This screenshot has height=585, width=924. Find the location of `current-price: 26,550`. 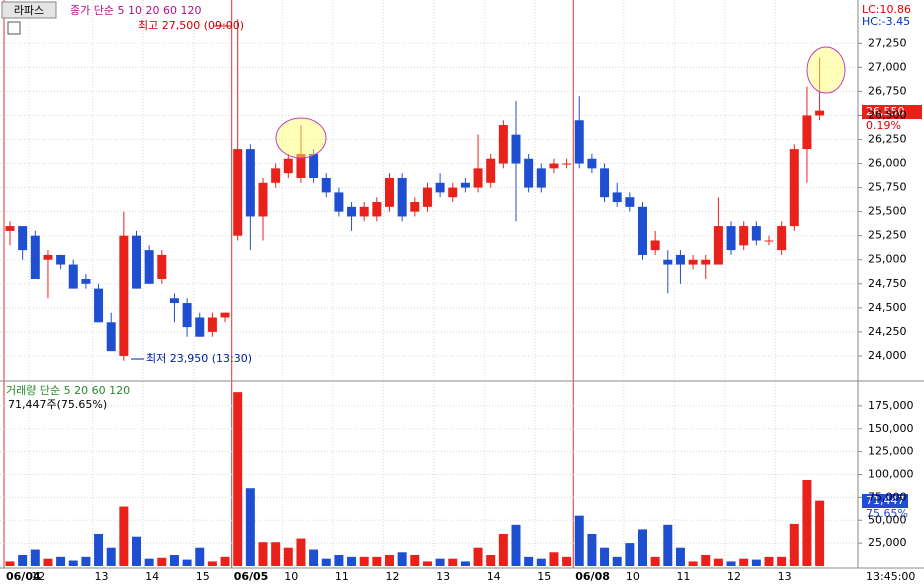

current-price: 26,550 is located at coordinates (885, 111).